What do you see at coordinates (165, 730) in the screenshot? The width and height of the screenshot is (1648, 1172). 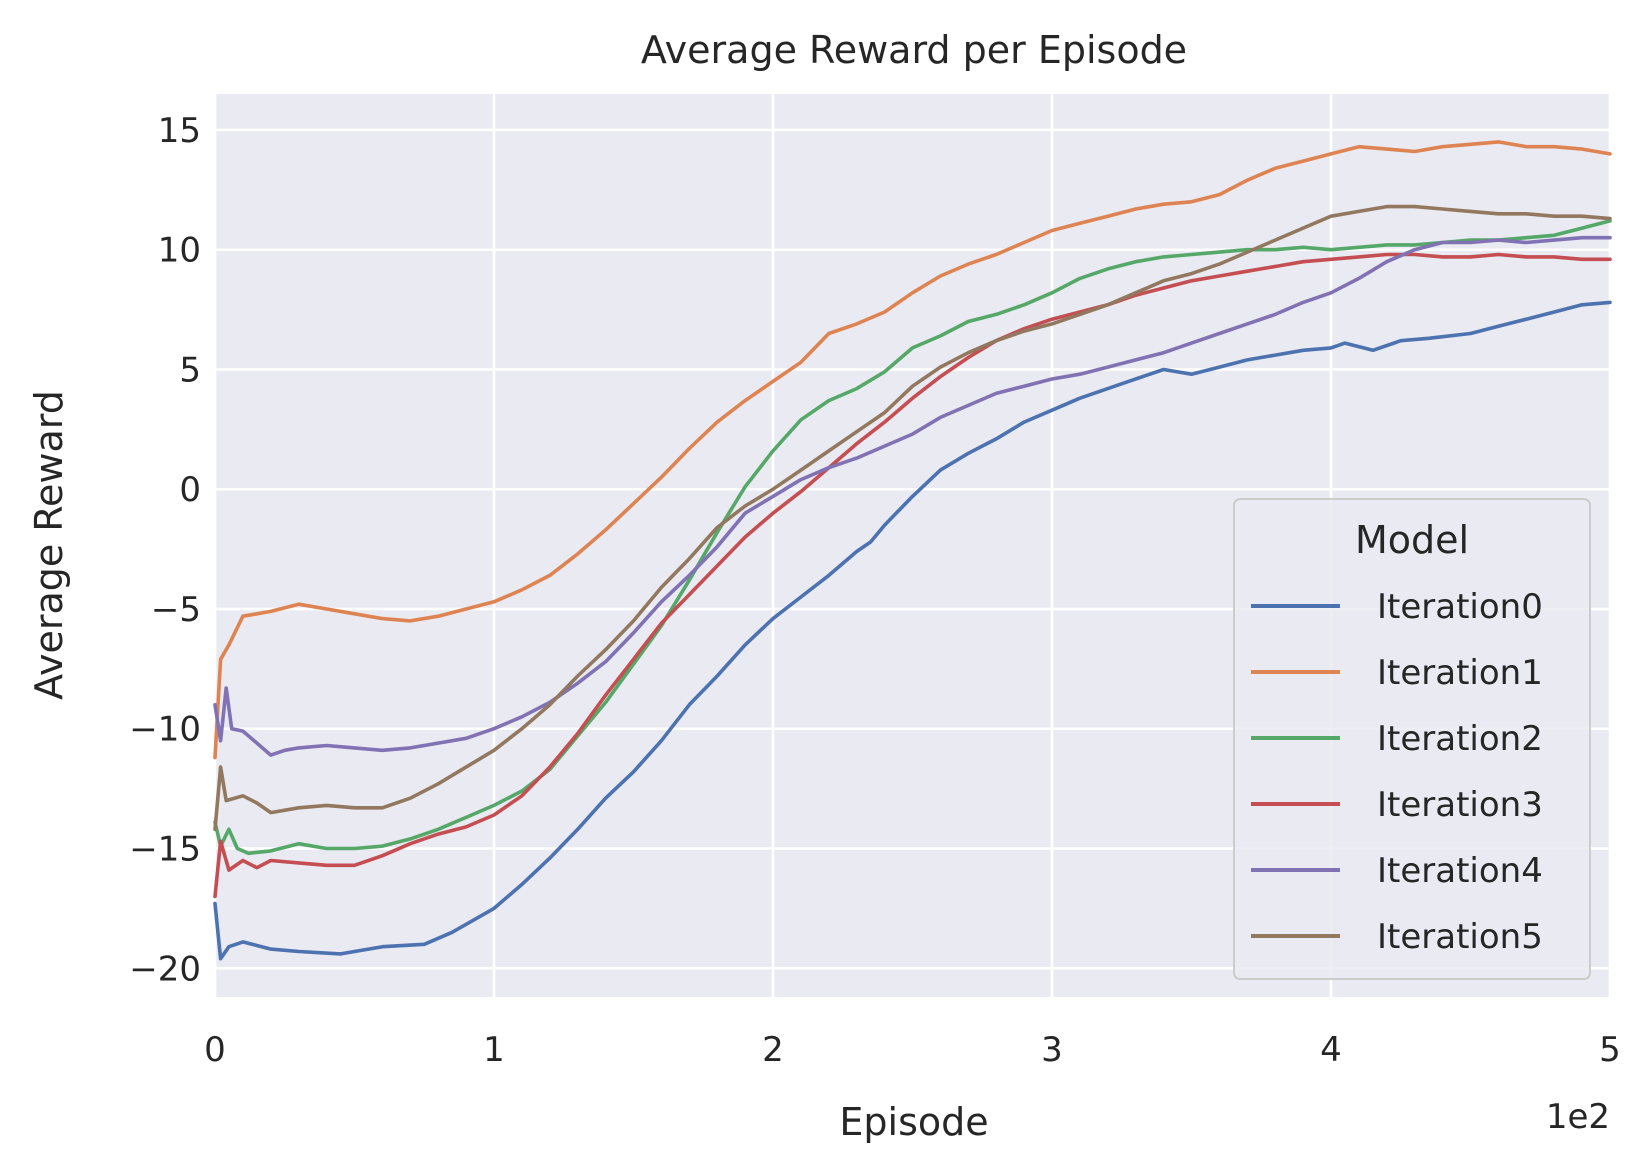 I see `y-tick-label: −10` at bounding box center [165, 730].